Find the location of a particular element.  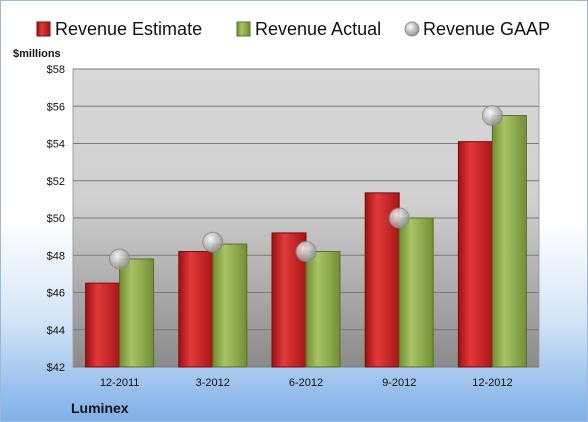

y-tick-label: $48 is located at coordinates (56, 256).